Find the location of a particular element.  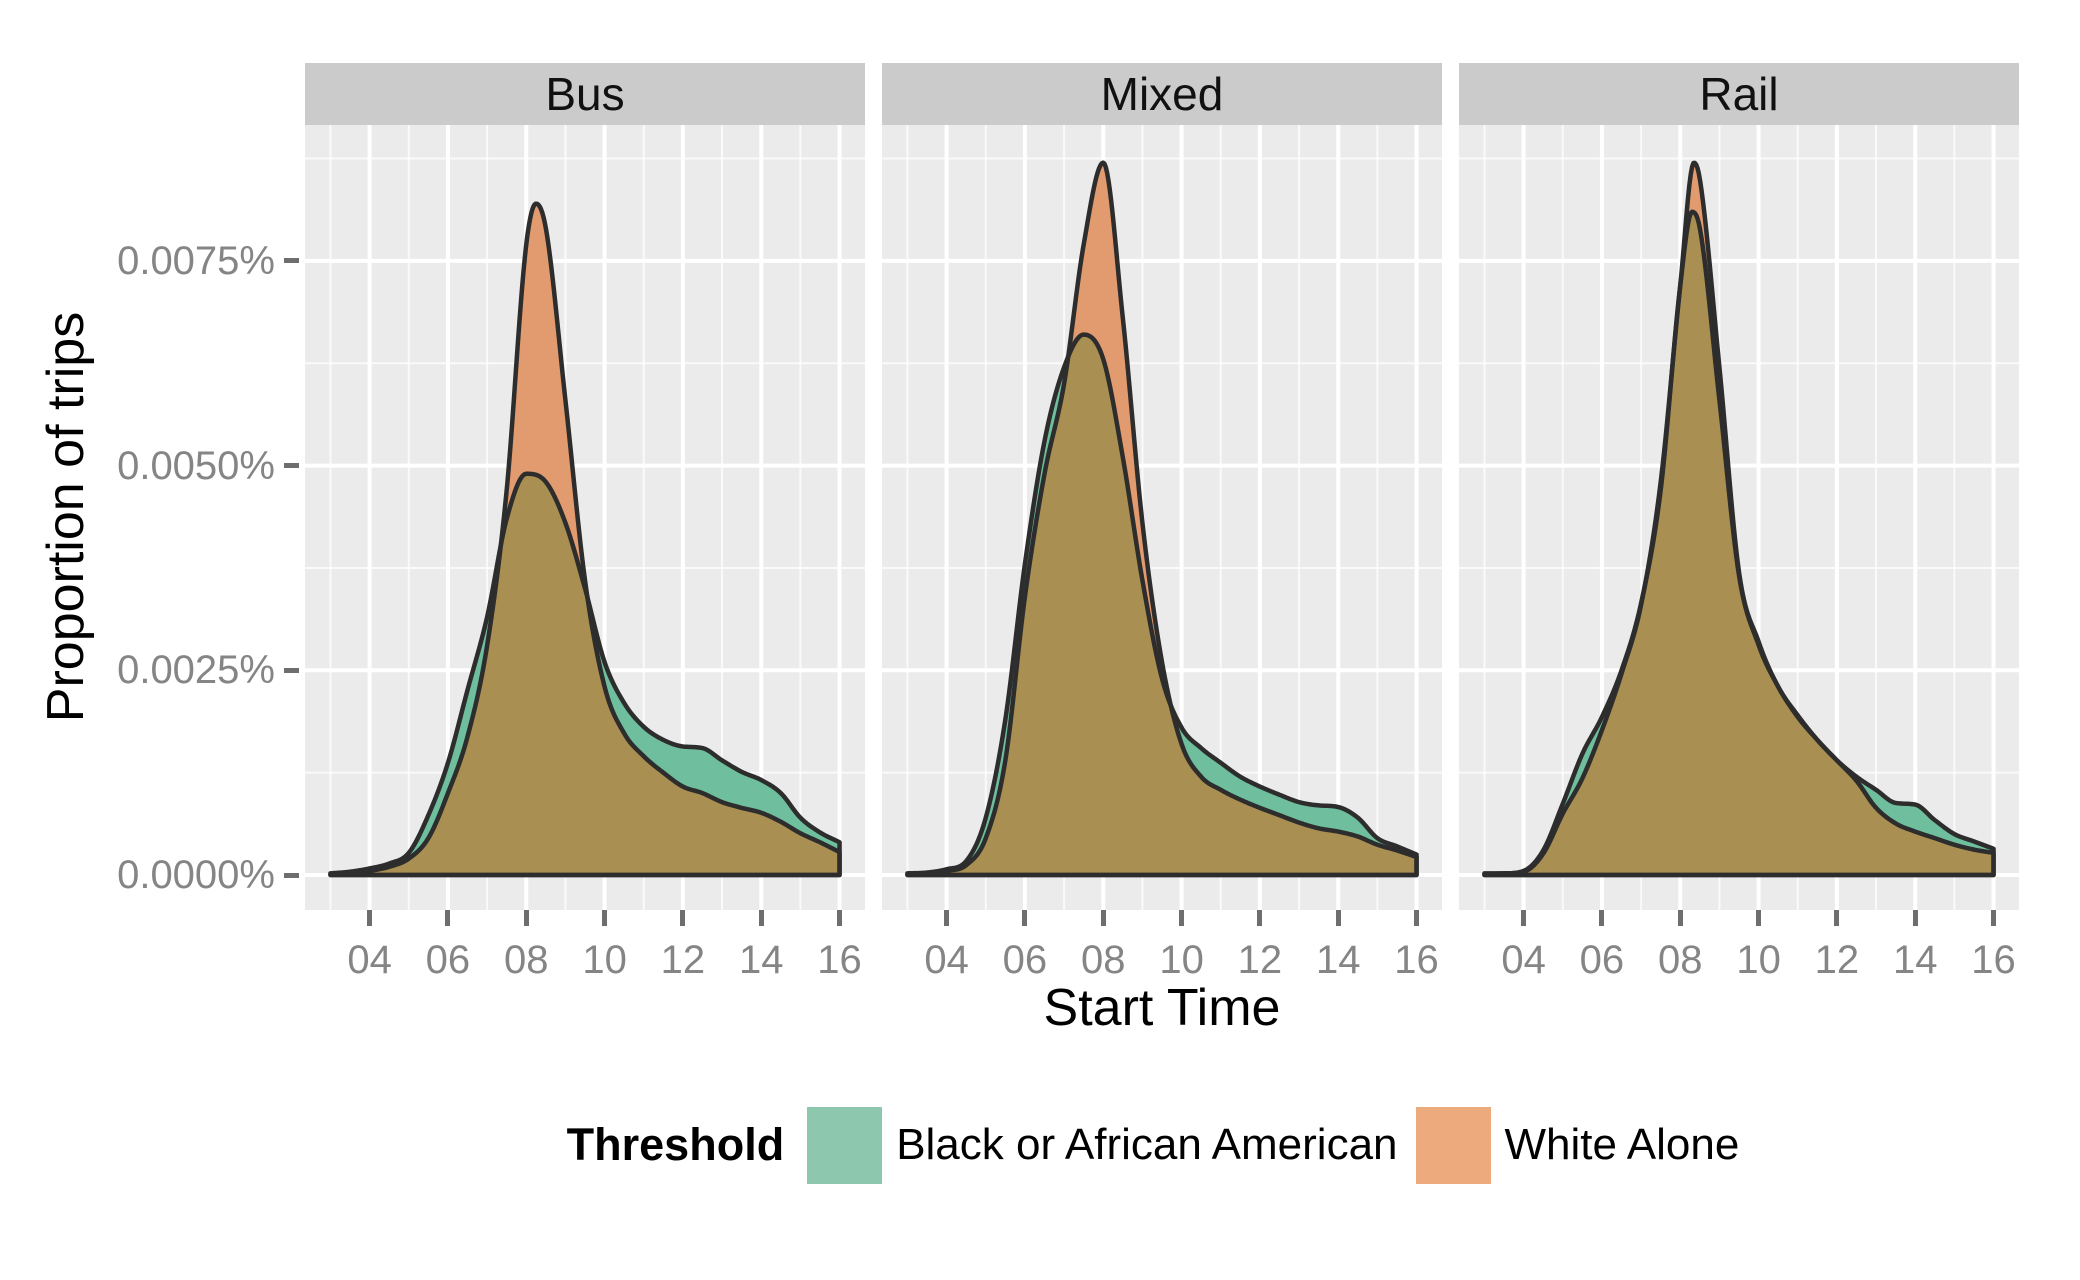

legend-title: Threshold is located at coordinates (675, 1144).